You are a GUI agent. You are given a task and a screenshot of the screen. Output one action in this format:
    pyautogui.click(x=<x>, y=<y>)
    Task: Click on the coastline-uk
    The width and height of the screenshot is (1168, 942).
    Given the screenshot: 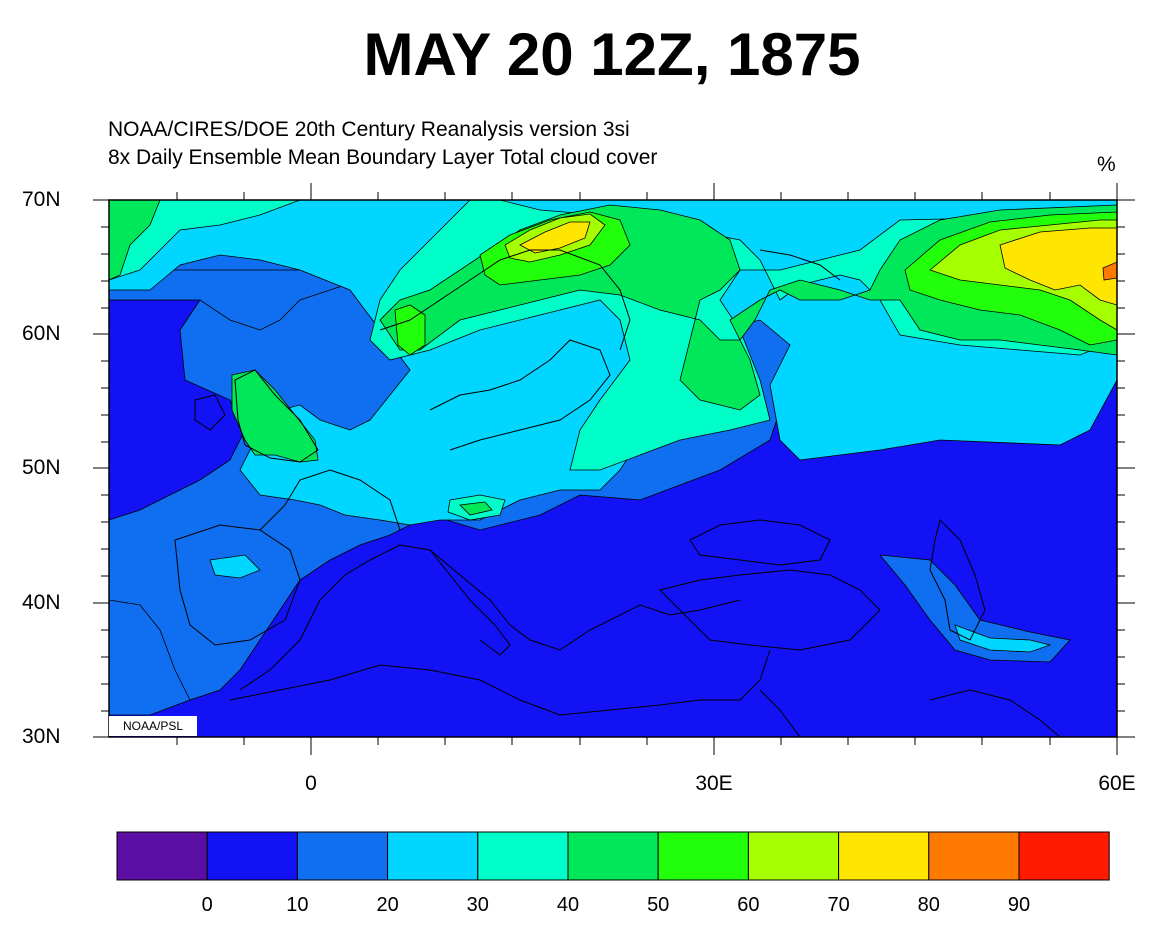 What is the action you would take?
    pyautogui.click(x=276, y=416)
    